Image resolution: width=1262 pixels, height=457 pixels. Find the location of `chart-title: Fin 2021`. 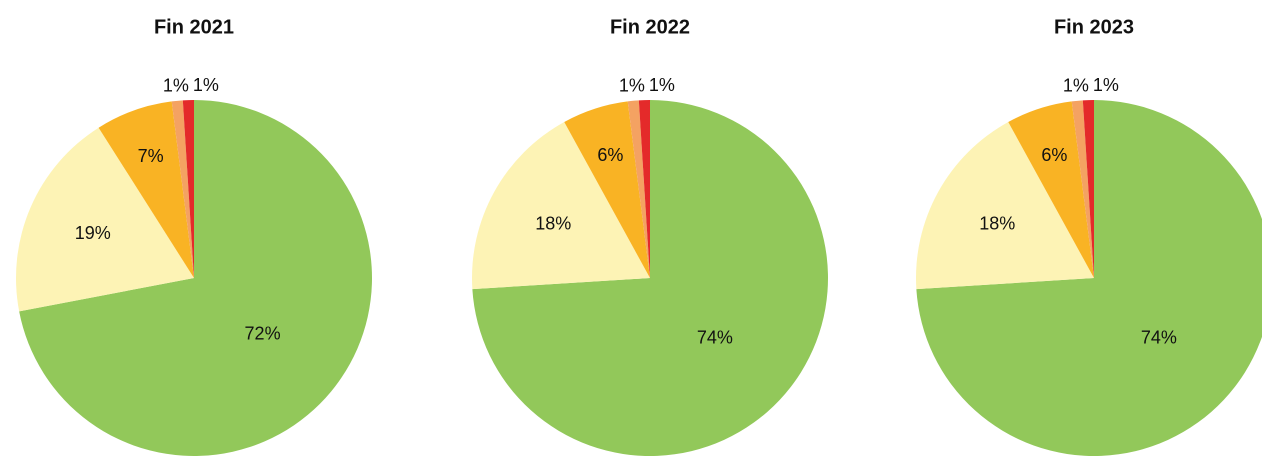

chart-title: Fin 2021 is located at coordinates (194, 27).